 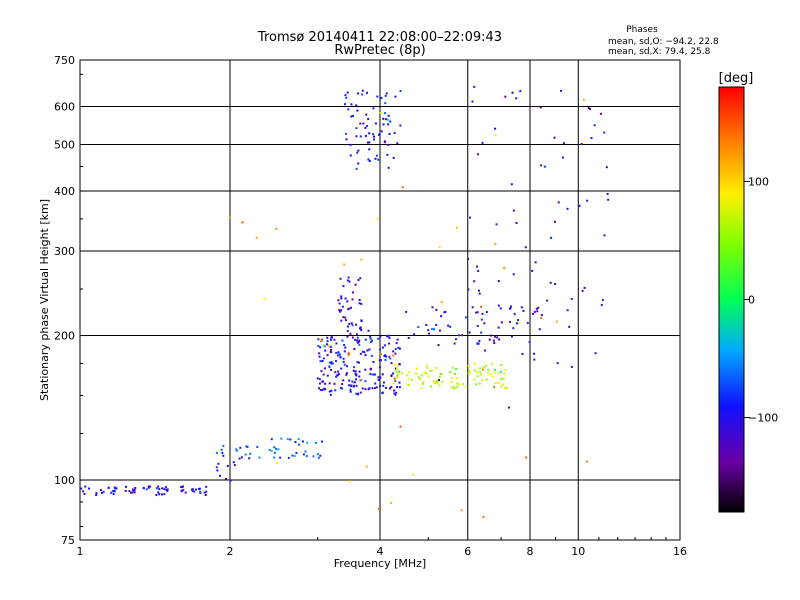 I want to click on colorbar-tick-label: 0, so click(x=751, y=300).